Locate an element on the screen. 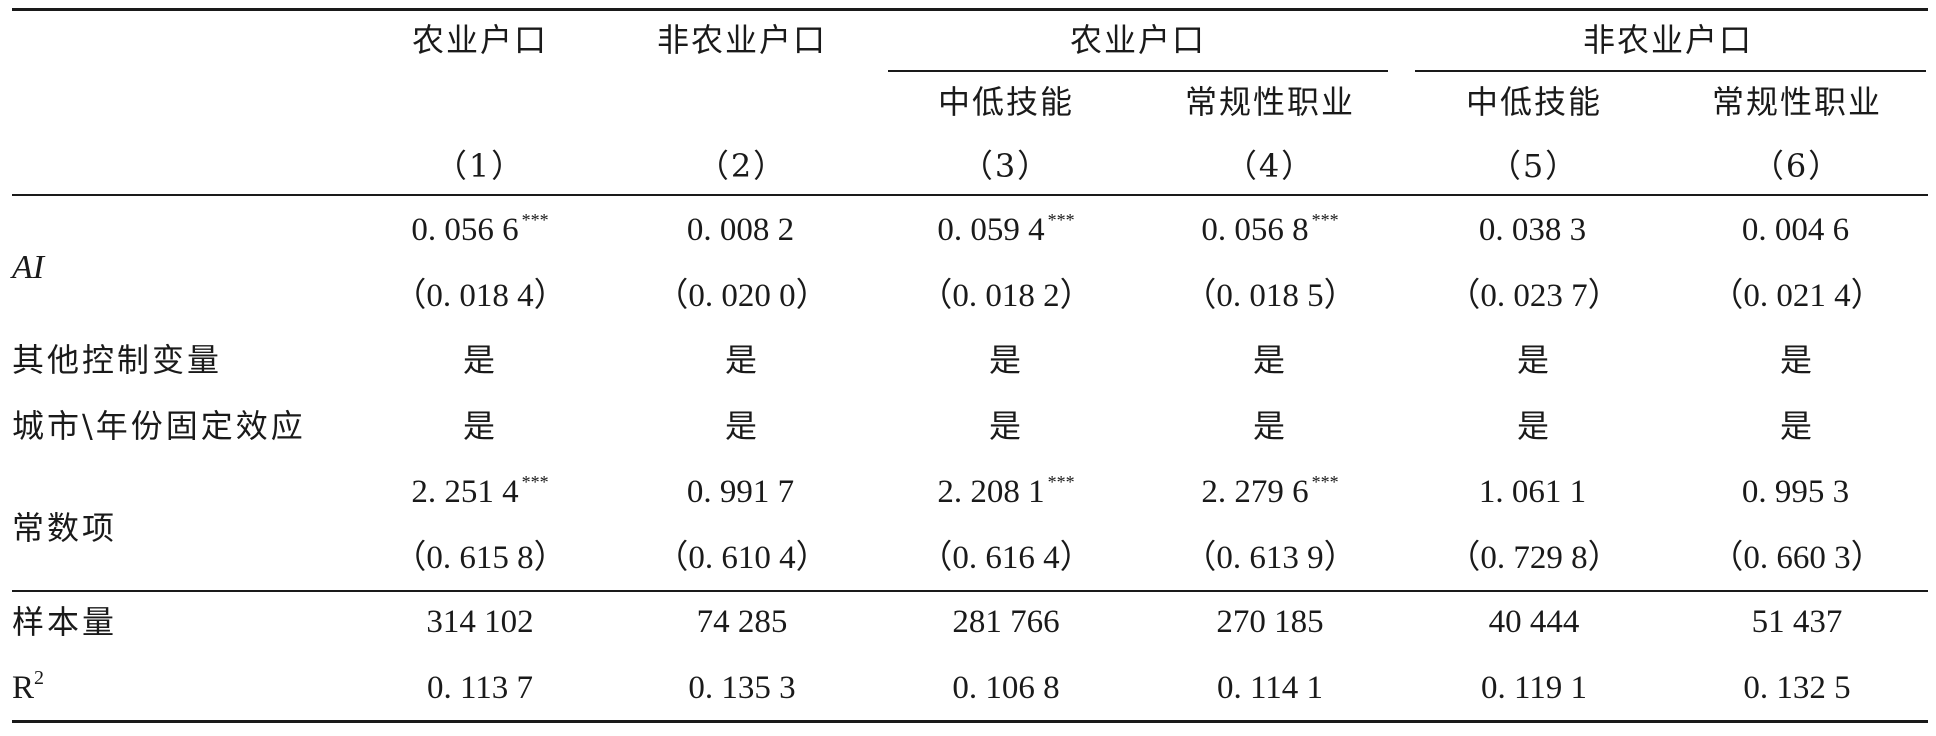 The width and height of the screenshot is (1936, 736). sample-size-value: 270 185 is located at coordinates (1270, 622).